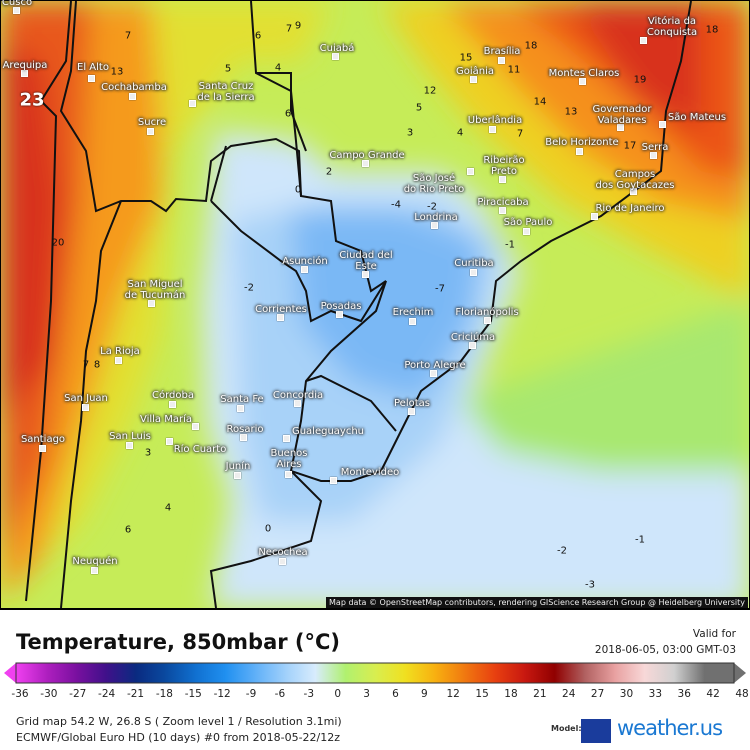  I want to click on city-label: Río Cuarto, so click(200, 449).